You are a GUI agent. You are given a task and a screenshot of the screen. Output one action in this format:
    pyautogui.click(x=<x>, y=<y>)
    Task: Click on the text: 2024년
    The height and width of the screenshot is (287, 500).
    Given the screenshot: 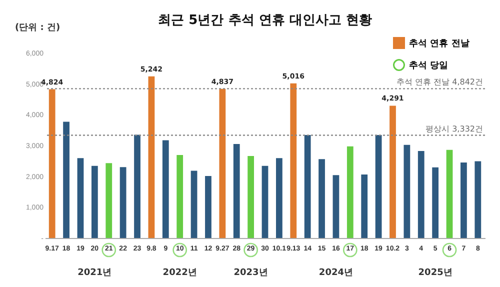 What is the action you would take?
    pyautogui.click(x=335, y=273)
    